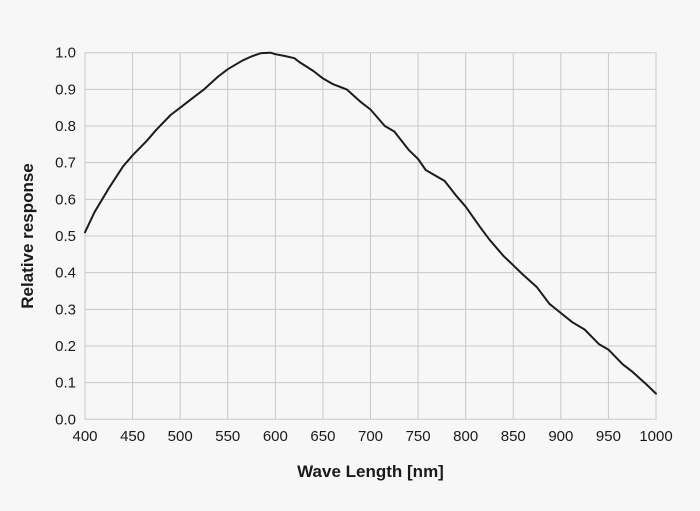 The image size is (700, 511). Describe the element at coordinates (227, 436) in the screenshot. I see `x-tick-label: 550` at that location.